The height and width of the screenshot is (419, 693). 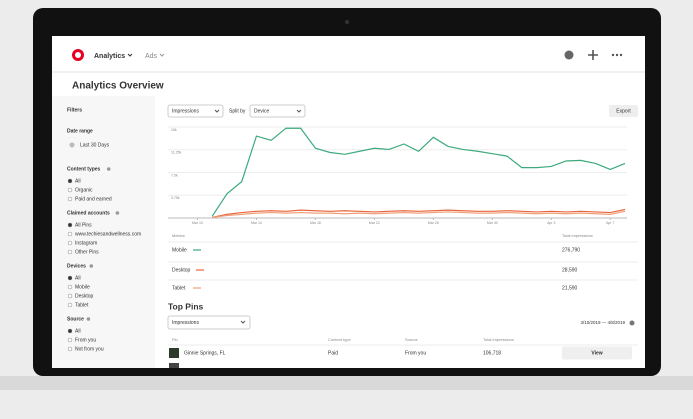 What do you see at coordinates (85, 340) in the screenshot?
I see `filter-option: From you` at bounding box center [85, 340].